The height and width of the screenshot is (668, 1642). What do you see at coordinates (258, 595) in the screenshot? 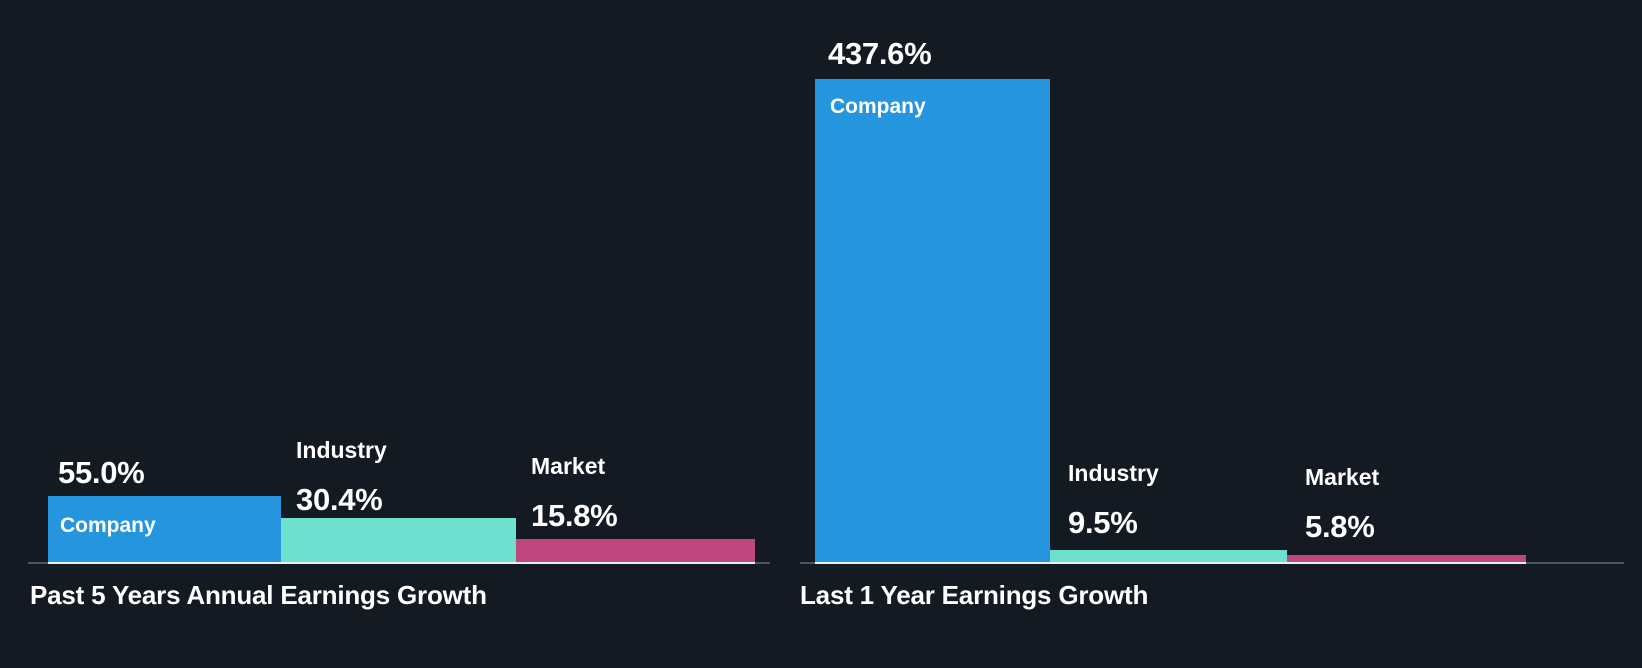
I see `panel-title-past-5-years: Past 5 Years Annual Earnings Growth` at bounding box center [258, 595].